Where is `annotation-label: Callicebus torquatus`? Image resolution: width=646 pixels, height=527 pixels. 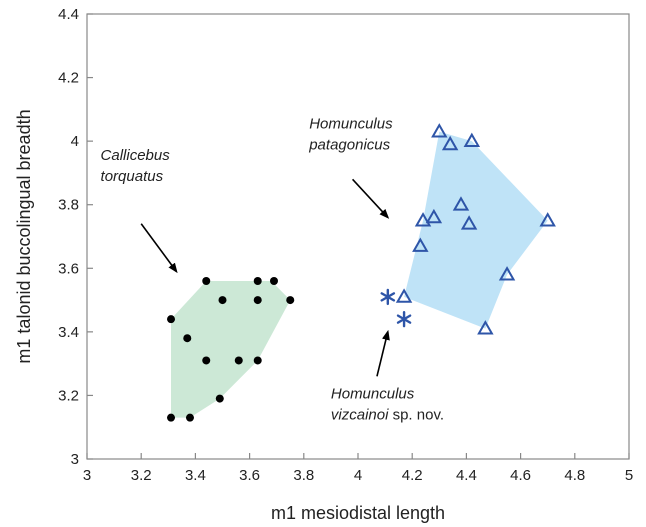 annotation-label: Callicebus torquatus is located at coordinates (136, 166).